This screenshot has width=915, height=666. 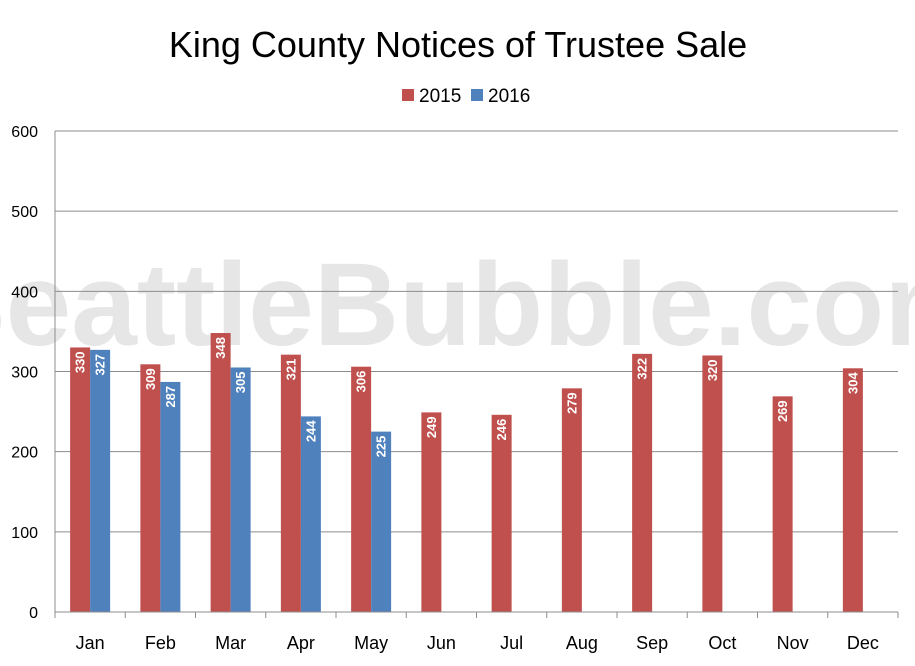 I want to click on y-tick-label: 200, so click(x=24, y=453).